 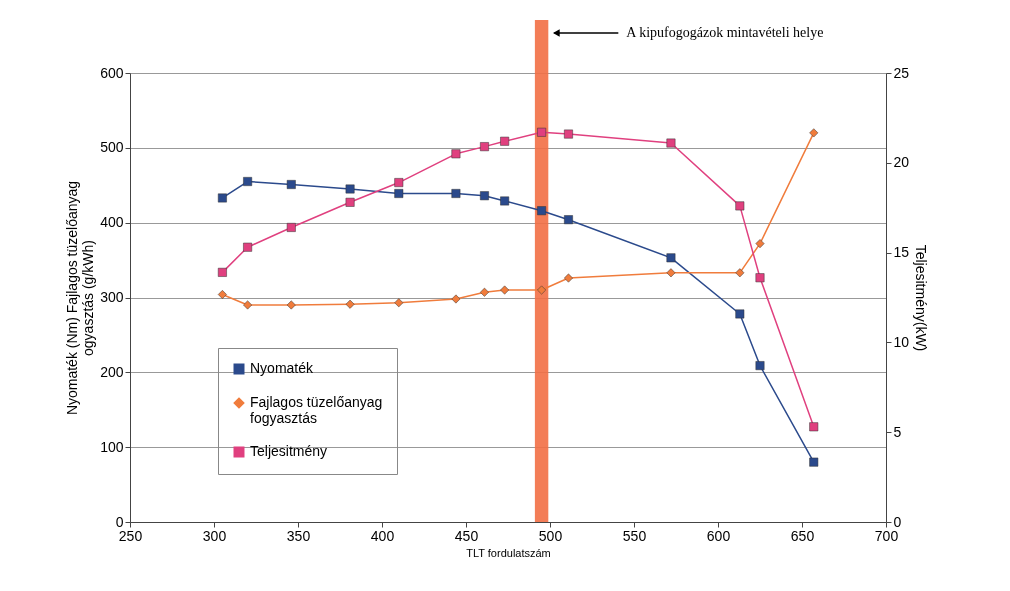 I want to click on x-tick-label: 450, so click(x=466, y=535).